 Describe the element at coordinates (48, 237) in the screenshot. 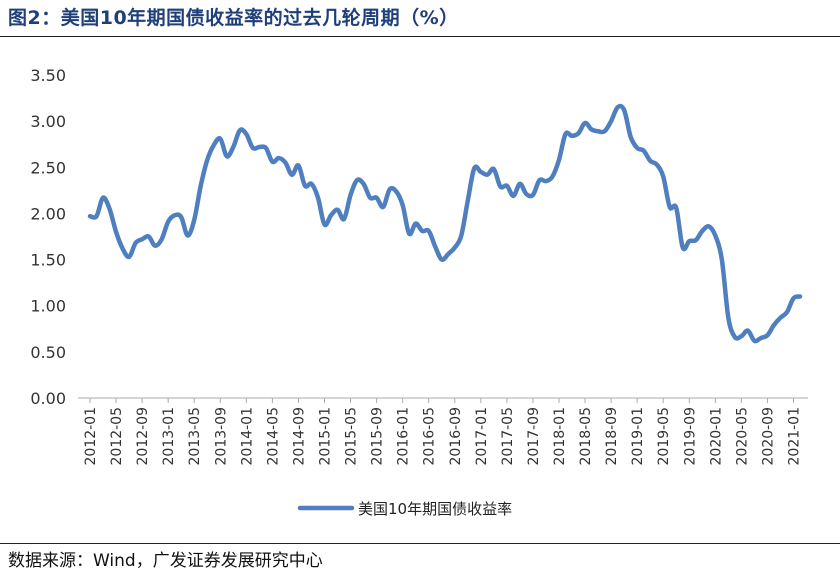

I see `y-axis: 0.00 0.50 1.00 1.50 2.00 2.50 3.00 3.50` at that location.